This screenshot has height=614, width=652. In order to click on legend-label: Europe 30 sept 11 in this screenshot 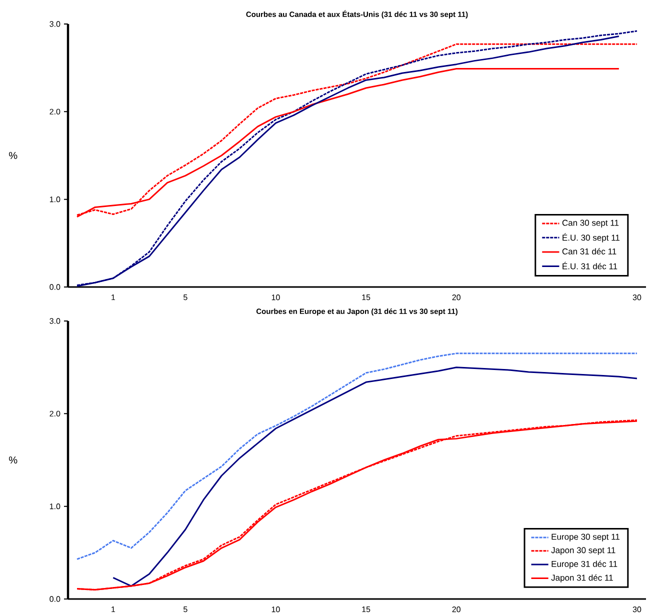, I will do `click(586, 538)`.